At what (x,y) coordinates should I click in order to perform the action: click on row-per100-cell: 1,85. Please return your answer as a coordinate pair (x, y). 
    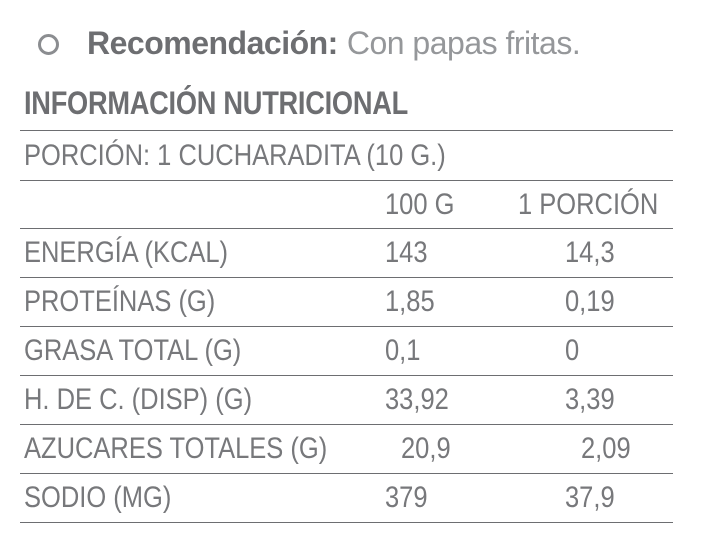
    Looking at the image, I should click on (431, 302).